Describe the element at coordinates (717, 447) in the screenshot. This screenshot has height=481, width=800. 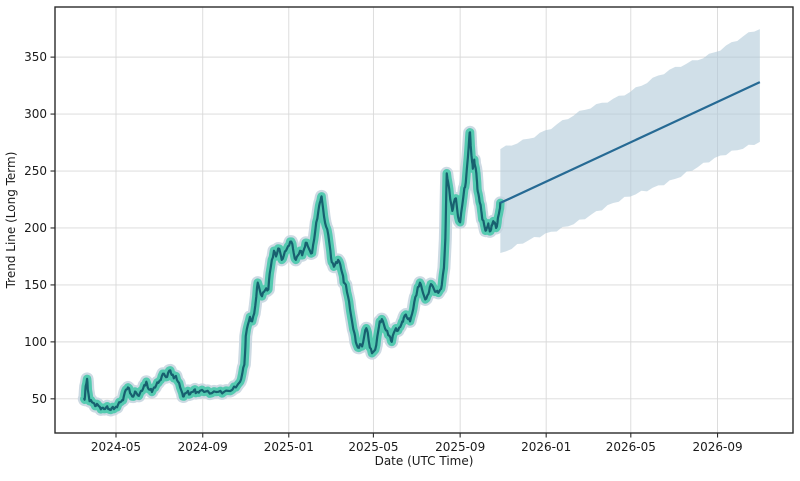
I see `x-tick-label: 2026-09` at that location.